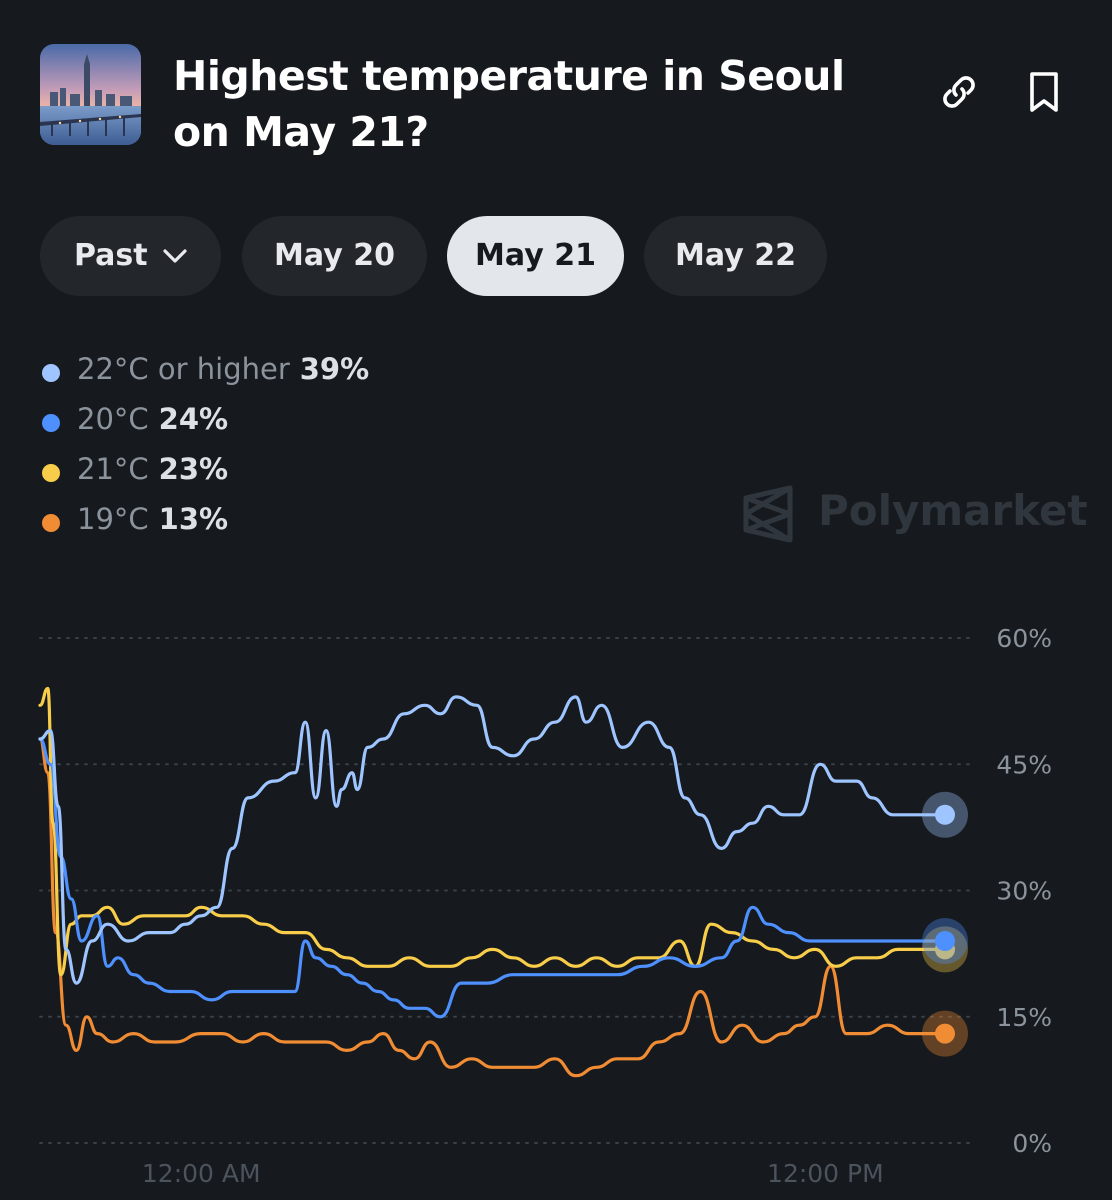 This screenshot has width=1112, height=1200. Describe the element at coordinates (193, 519) in the screenshot. I see `legend-percent: 13%` at that location.